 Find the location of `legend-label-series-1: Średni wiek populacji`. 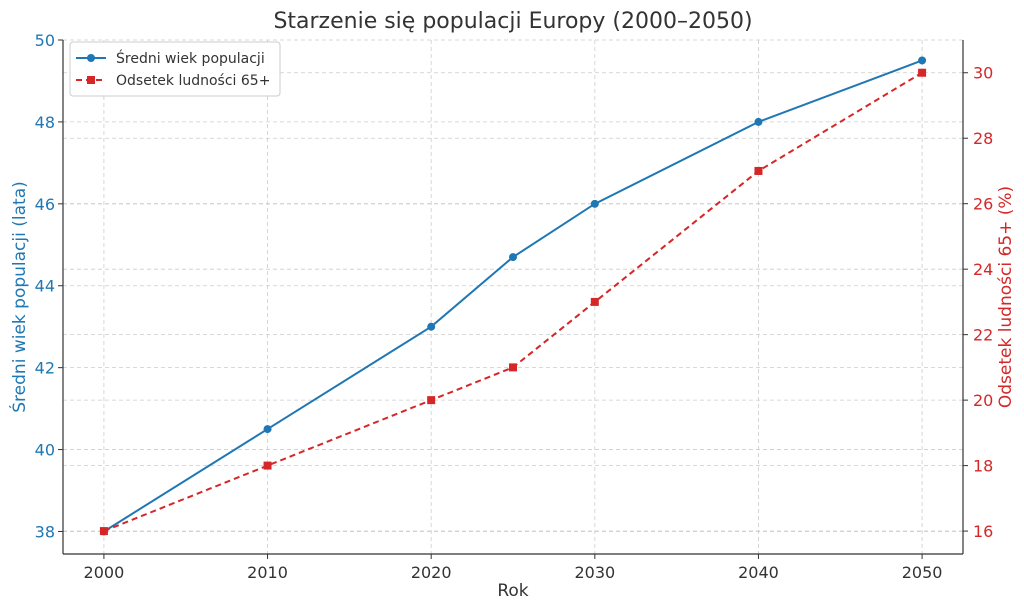

legend-label-series-1: Średni wiek populacji is located at coordinates (190, 58).